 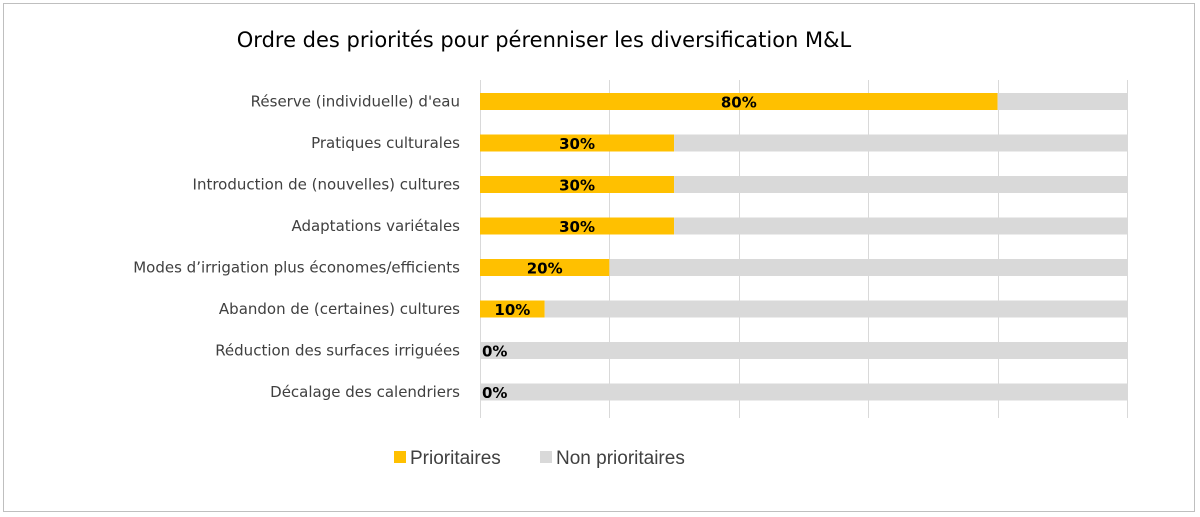 I want to click on legend-item-non-prioritaires: Non prioritaires, so click(x=612, y=458).